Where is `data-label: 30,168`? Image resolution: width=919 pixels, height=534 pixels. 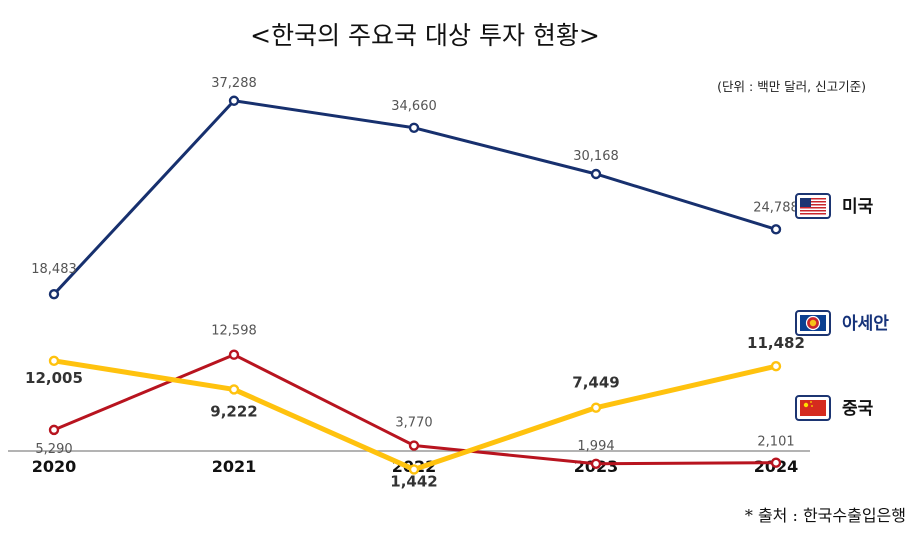 data-label: 30,168 is located at coordinates (596, 156).